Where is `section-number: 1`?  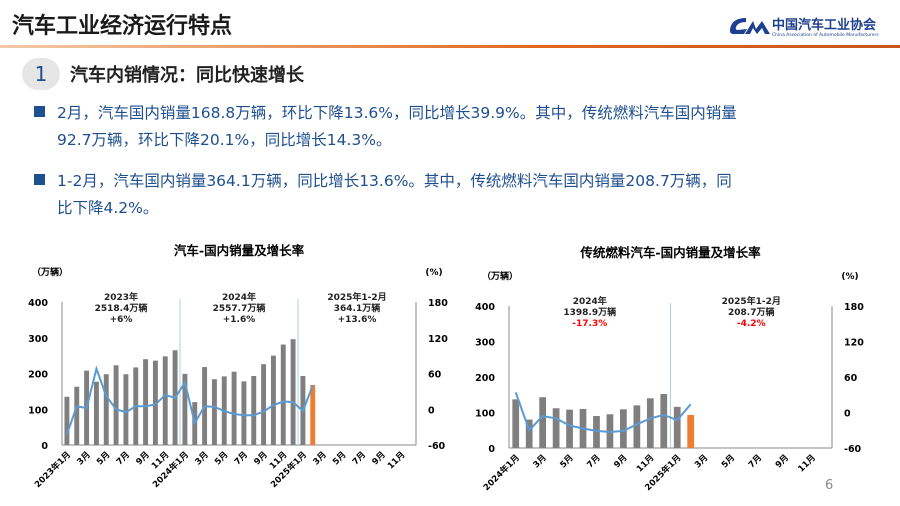
section-number: 1 is located at coordinates (41, 74).